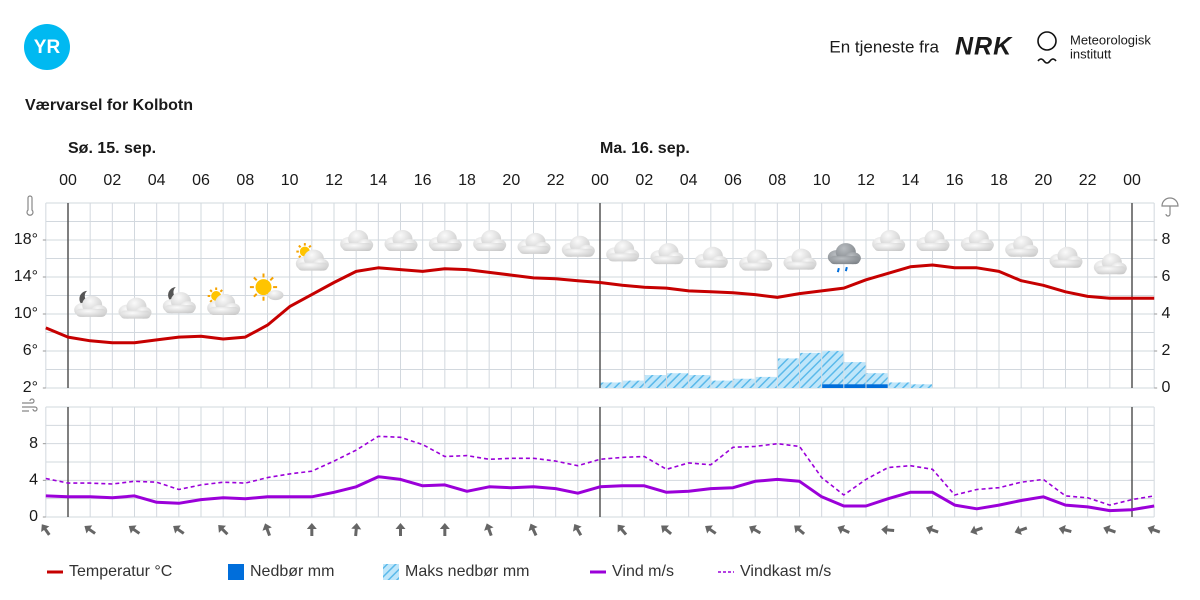 This screenshot has height=600, width=1200. Describe the element at coordinates (120, 571) in the screenshot. I see `legend-label: Temperatur °C` at that location.